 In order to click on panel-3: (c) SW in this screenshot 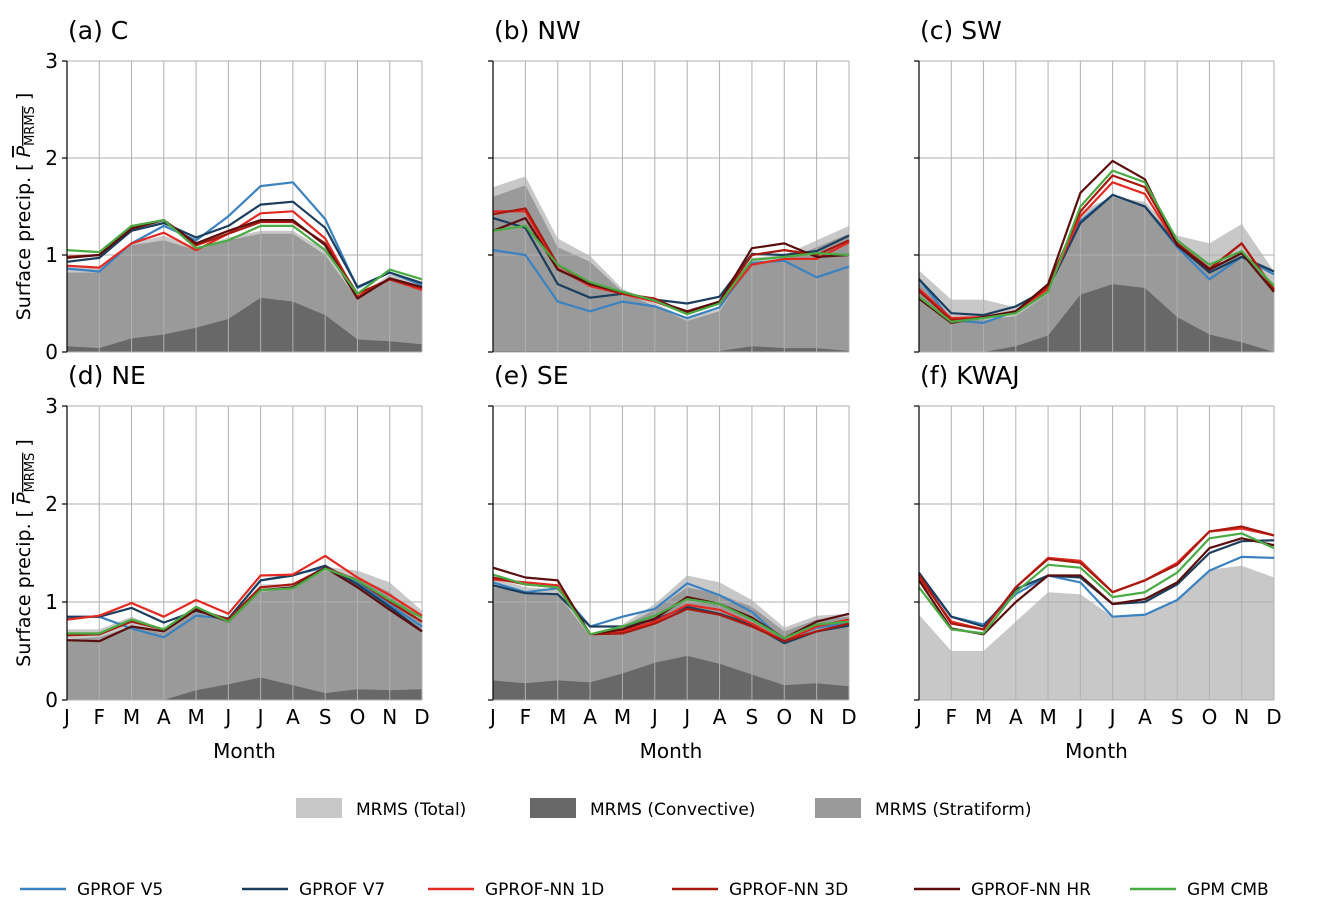, I will do `click(1094, 184)`.